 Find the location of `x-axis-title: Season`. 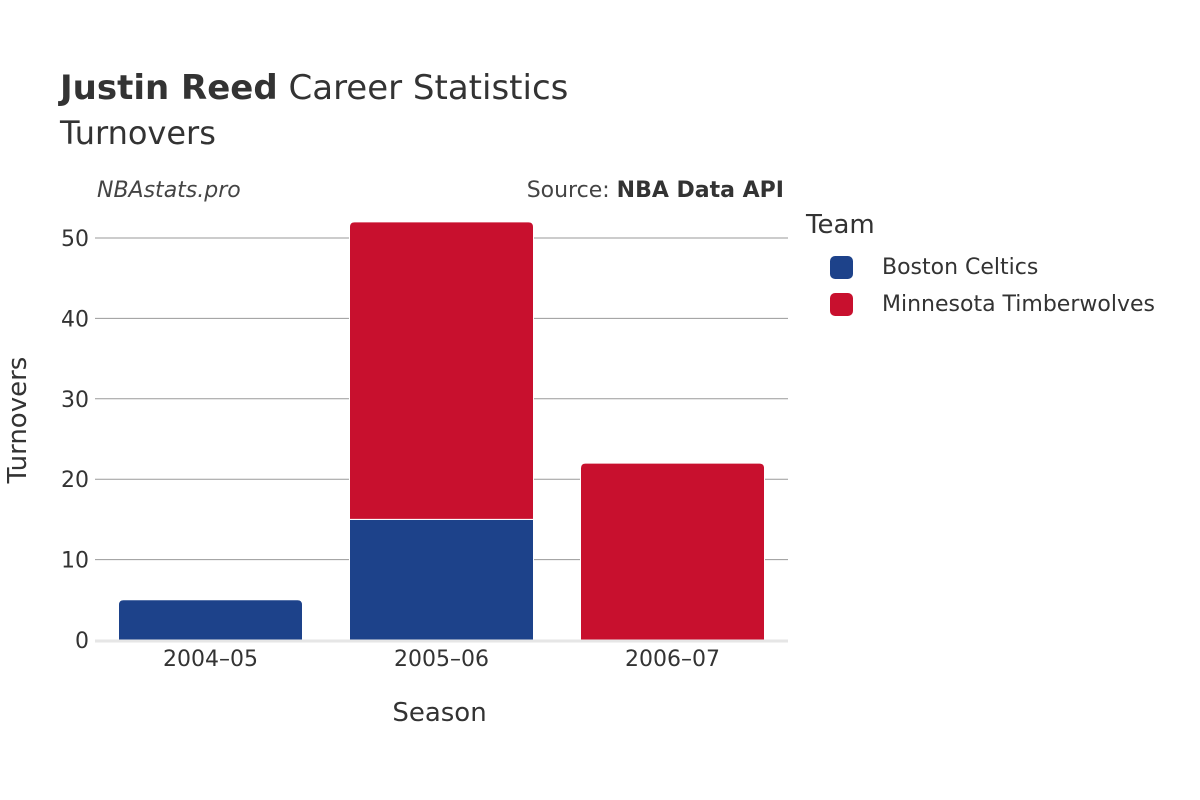

x-axis-title: Season is located at coordinates (439, 713).